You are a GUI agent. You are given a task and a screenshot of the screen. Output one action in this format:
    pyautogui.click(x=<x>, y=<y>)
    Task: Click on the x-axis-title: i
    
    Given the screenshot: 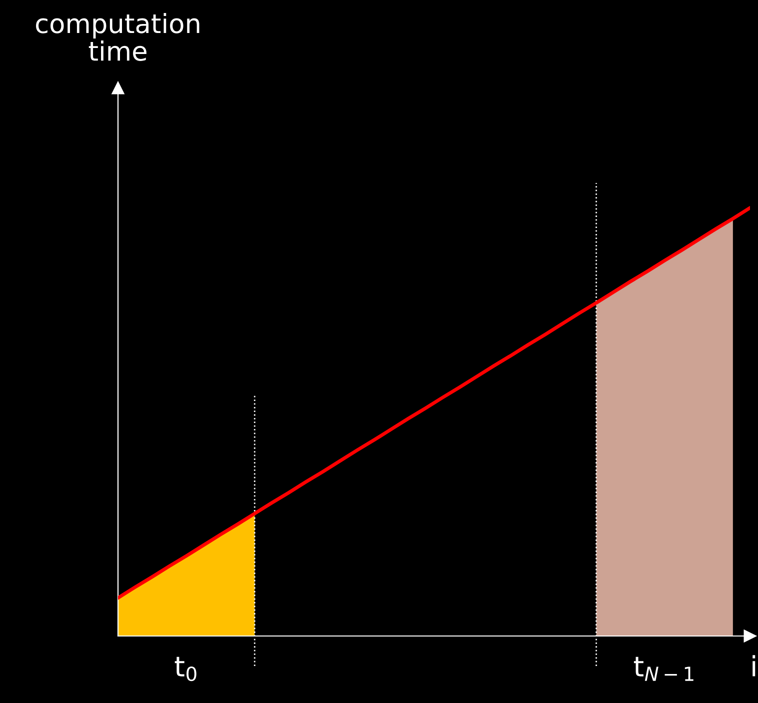 What is the action you would take?
    pyautogui.click(x=754, y=665)
    